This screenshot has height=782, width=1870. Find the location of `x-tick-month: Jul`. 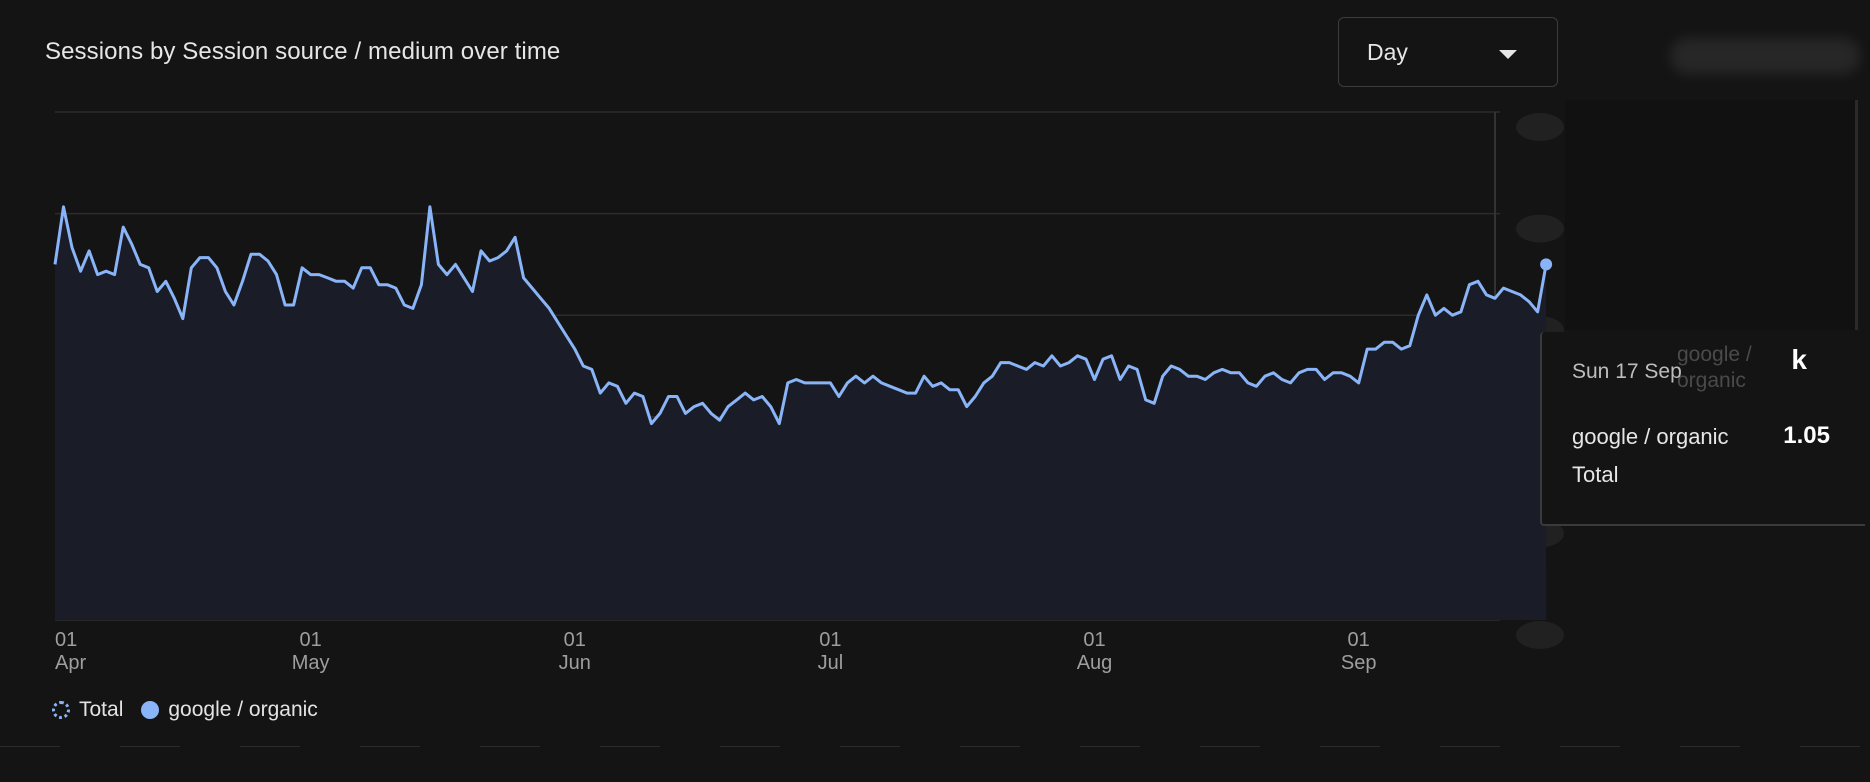

x-tick-month: Jul is located at coordinates (831, 663).